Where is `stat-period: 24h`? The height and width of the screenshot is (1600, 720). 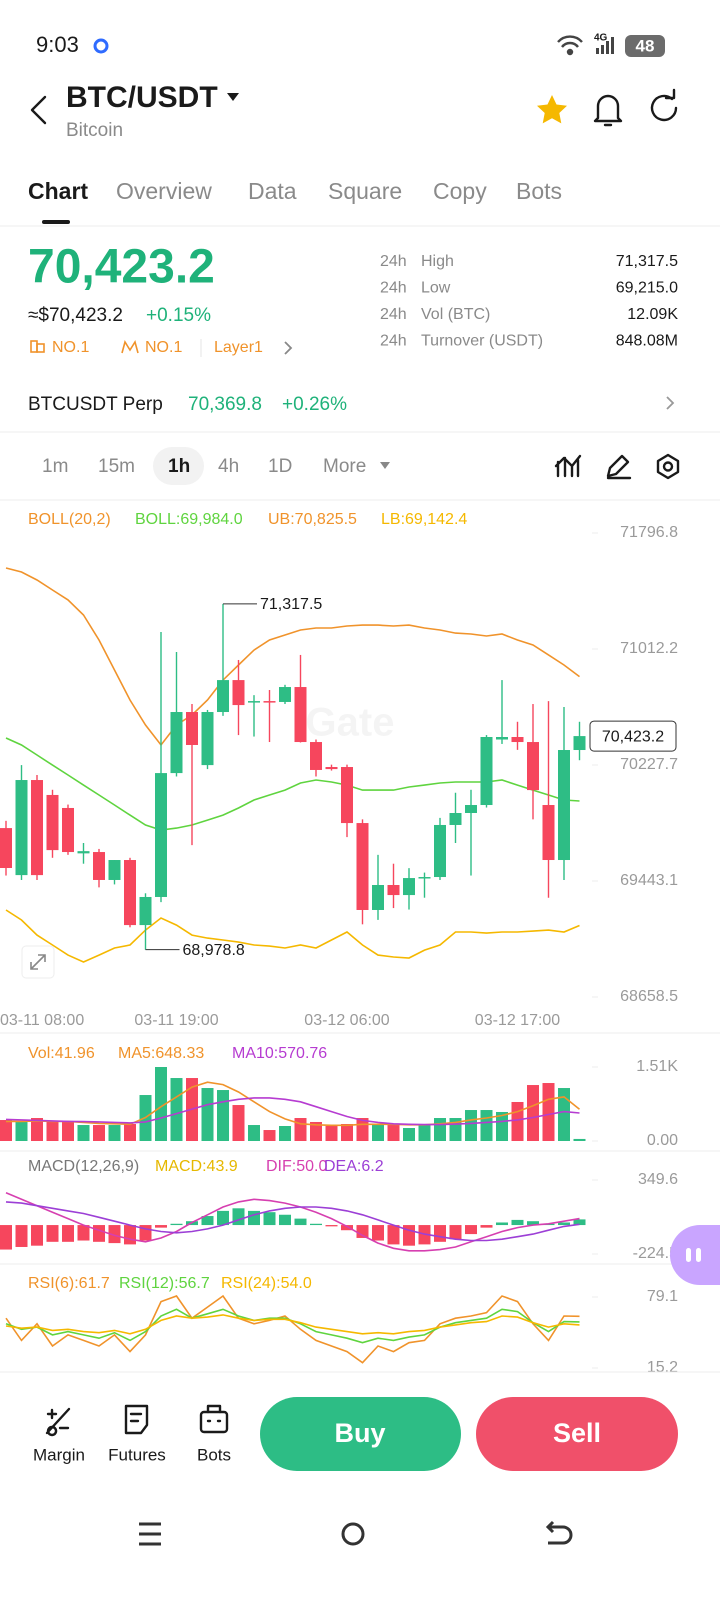
stat-period: 24h is located at coordinates (393, 288).